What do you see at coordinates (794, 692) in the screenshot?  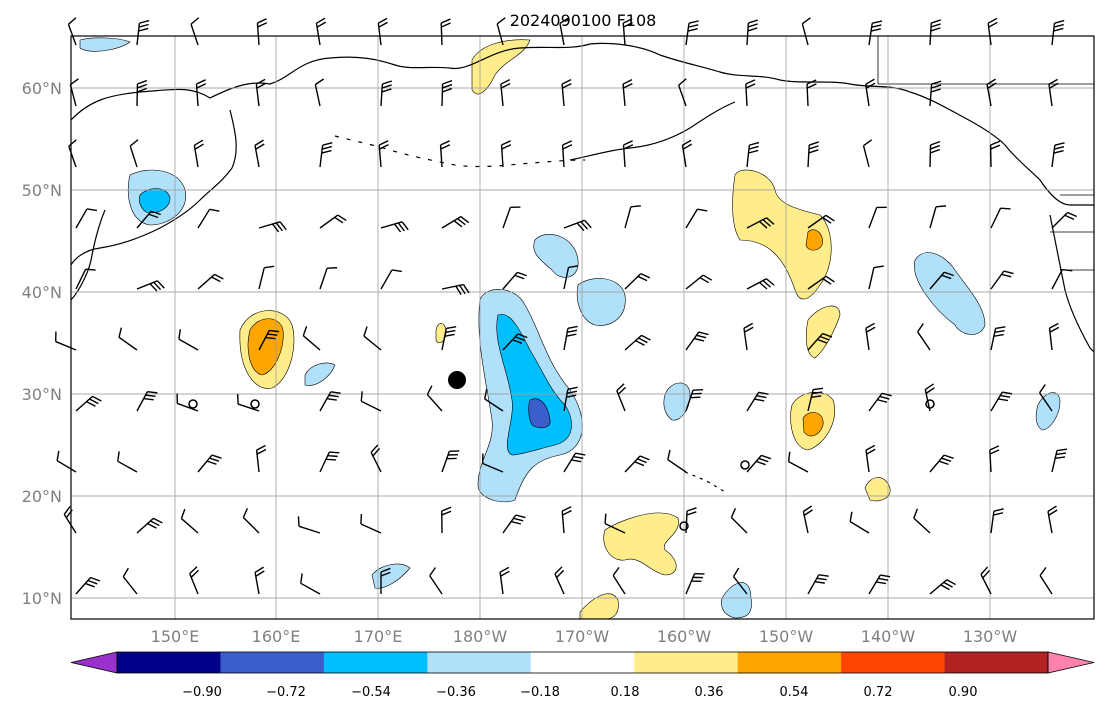 I see `colorbar-tick-label: 0.54` at bounding box center [794, 692].